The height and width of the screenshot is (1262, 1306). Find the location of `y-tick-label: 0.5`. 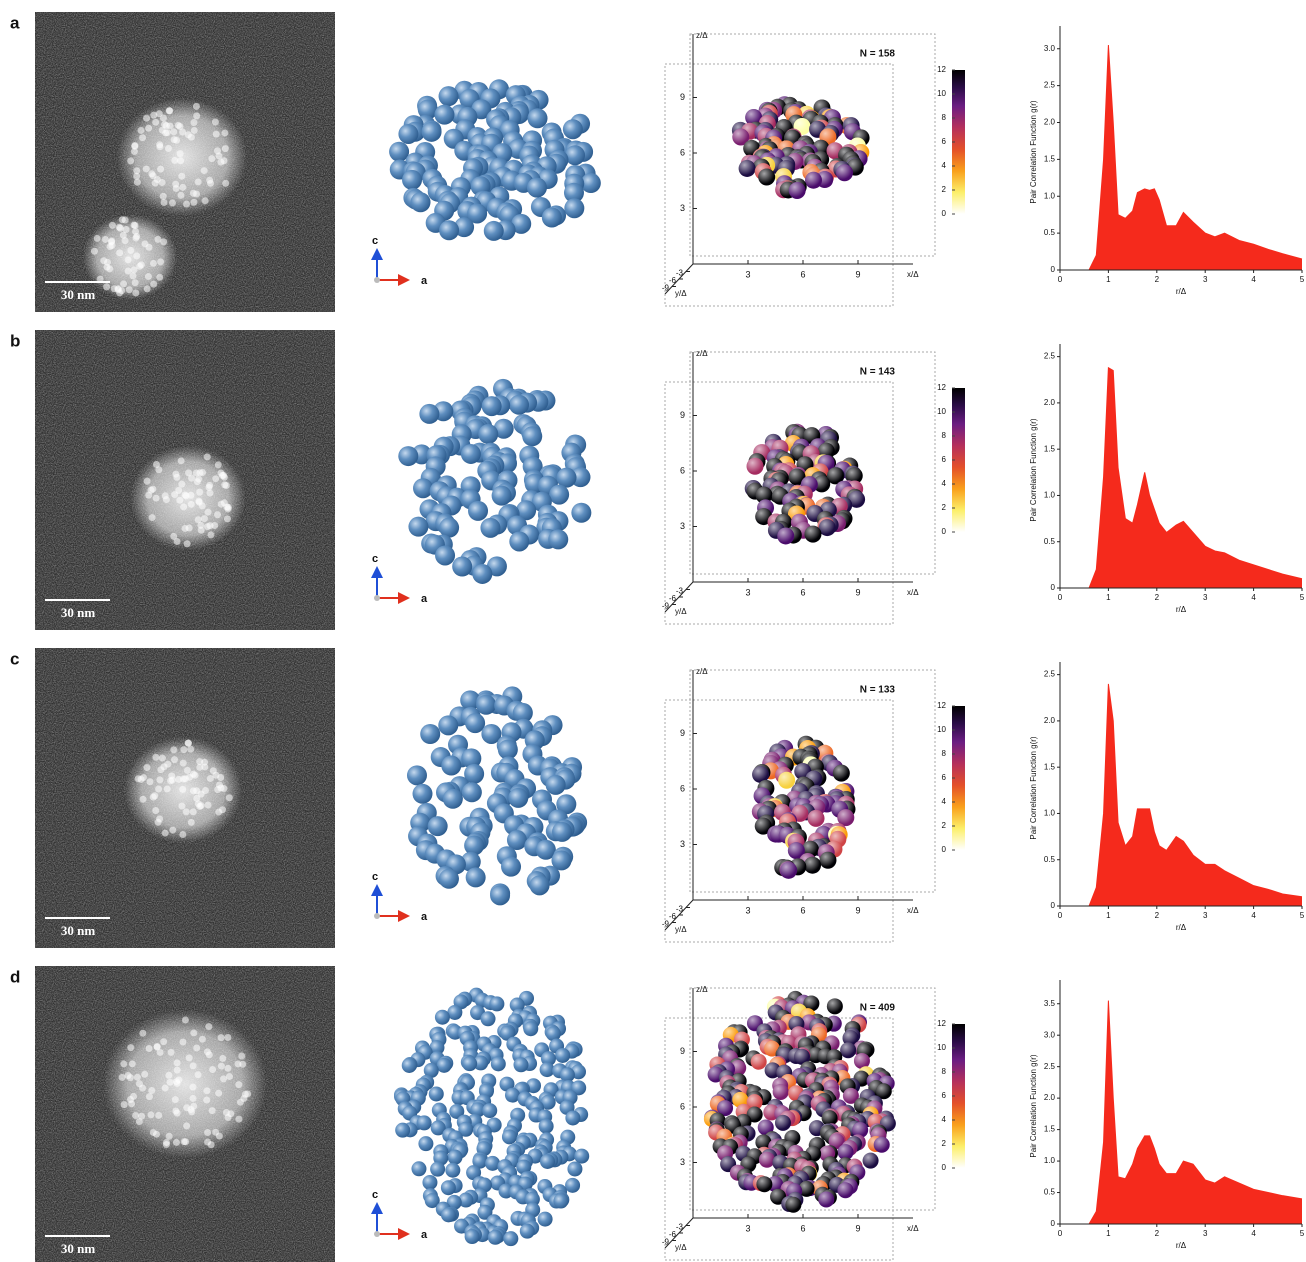

y-tick-label: 0.5 is located at coordinates (1050, 1192).